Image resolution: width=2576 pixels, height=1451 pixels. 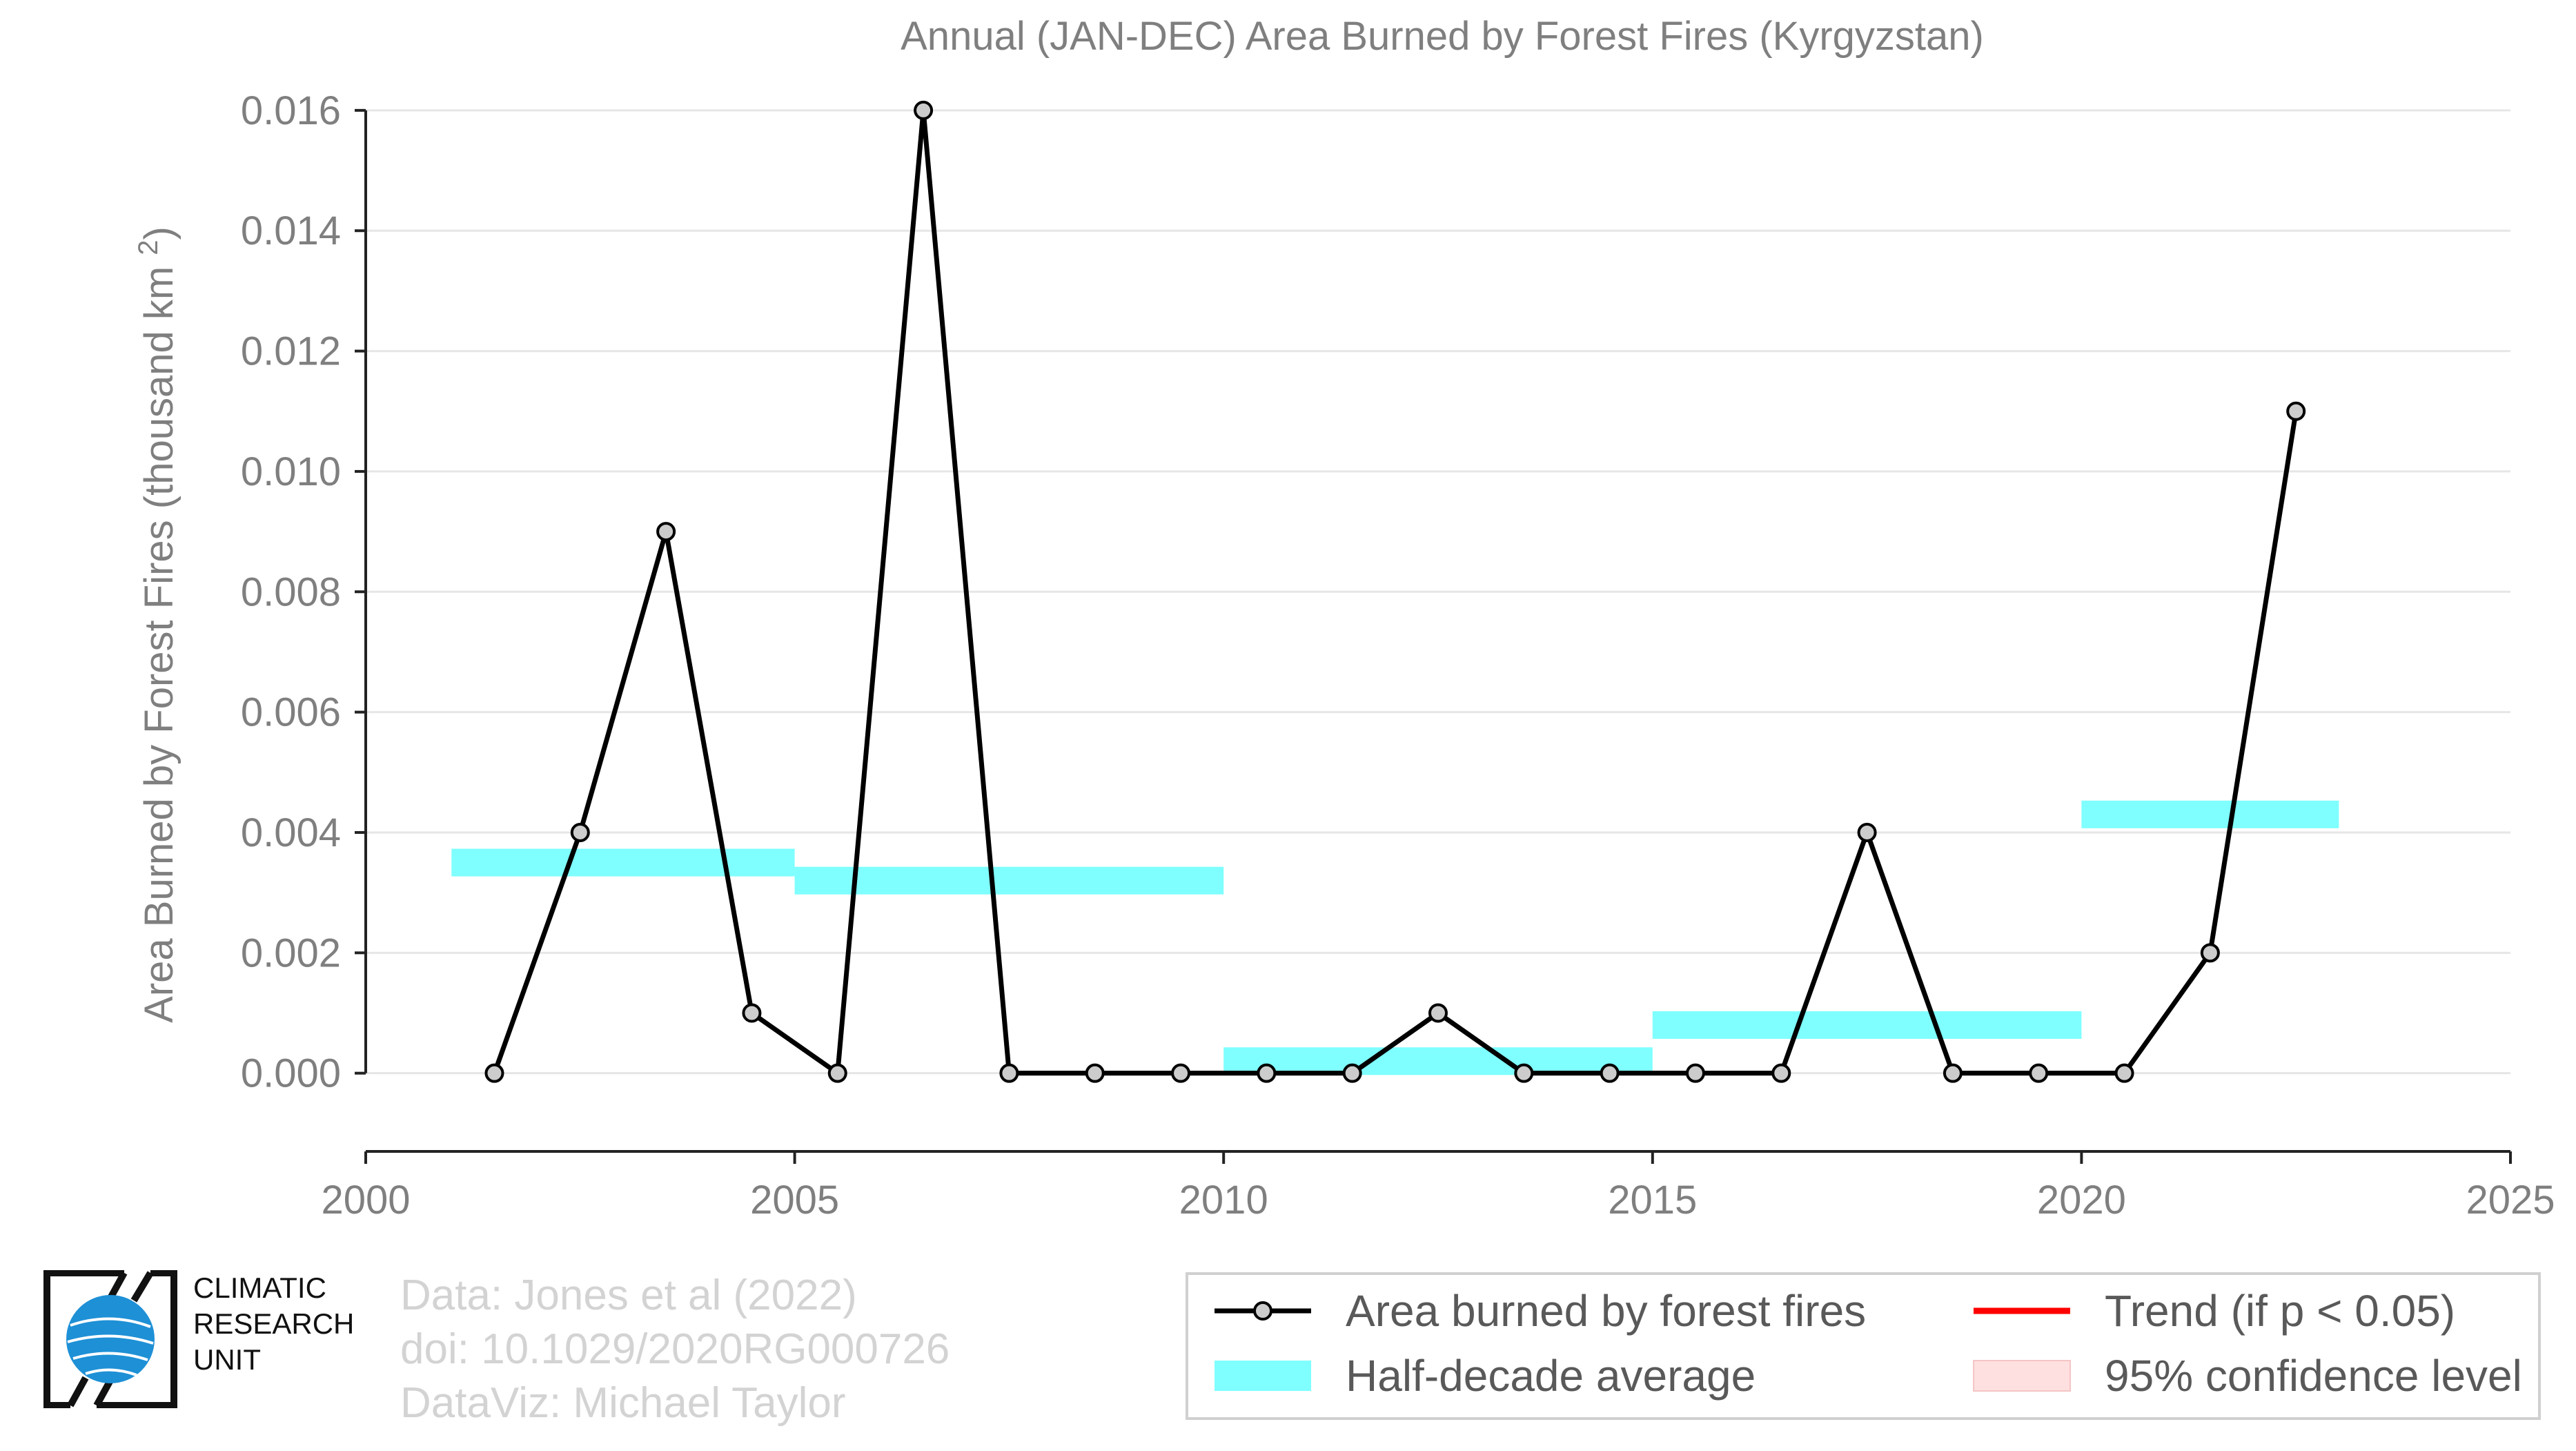 I want to click on y-tick-label: 0.002, so click(x=291, y=953).